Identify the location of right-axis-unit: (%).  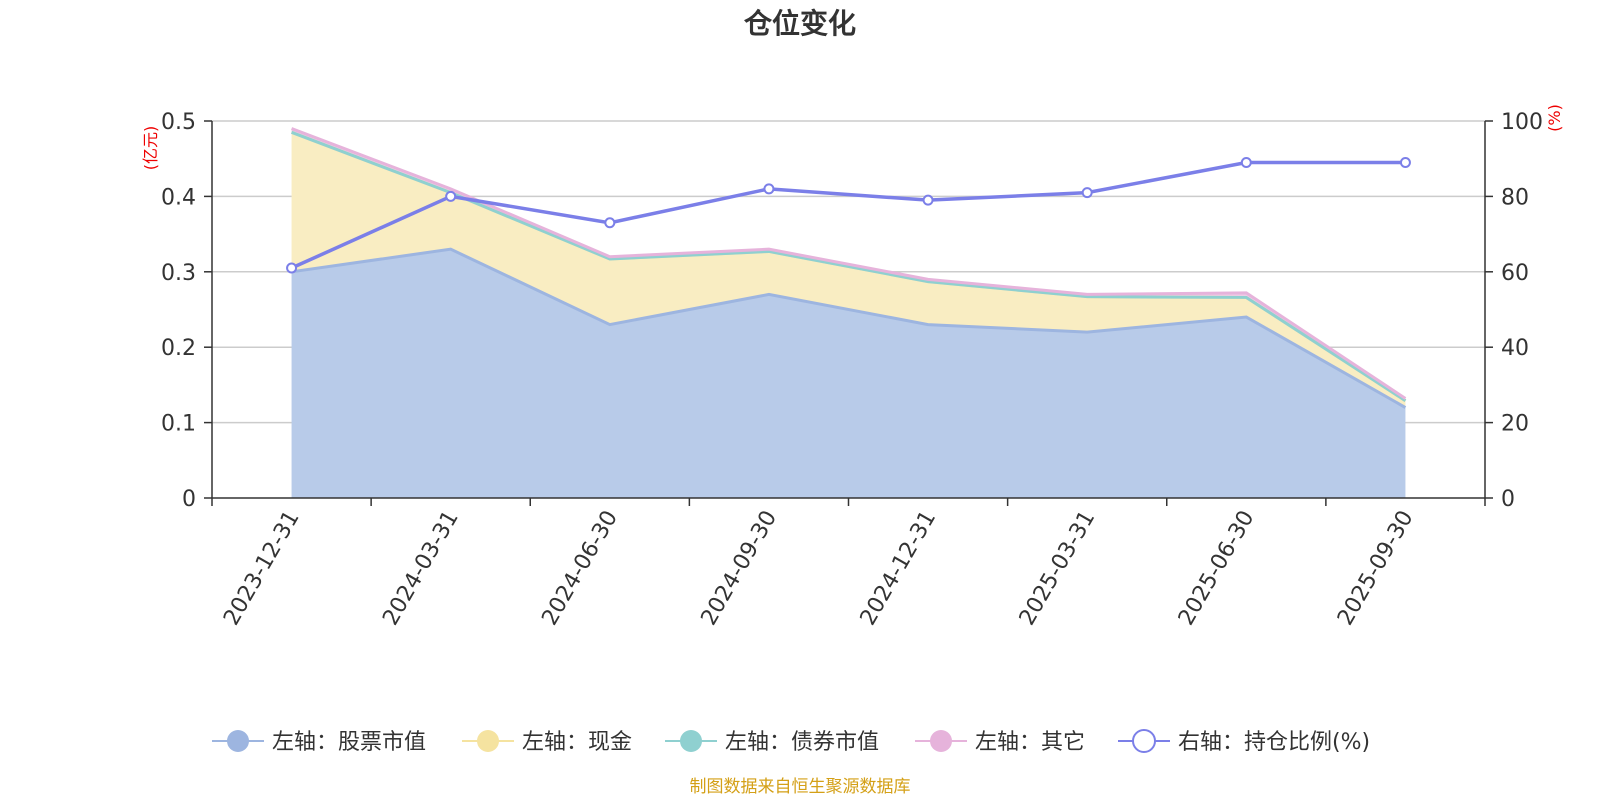
(1554, 118).